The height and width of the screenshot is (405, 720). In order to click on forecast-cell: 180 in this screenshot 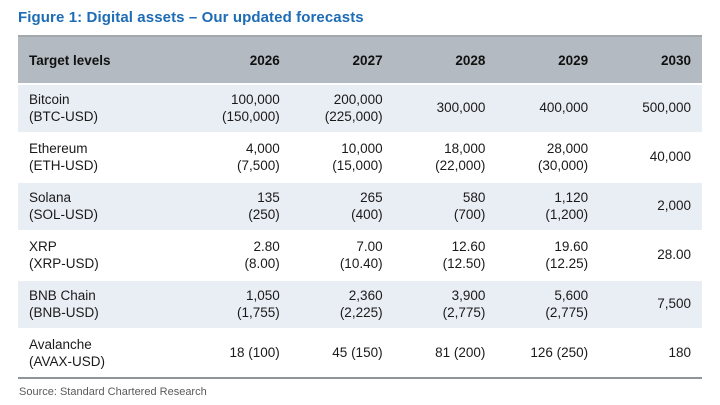, I will do `click(650, 353)`.